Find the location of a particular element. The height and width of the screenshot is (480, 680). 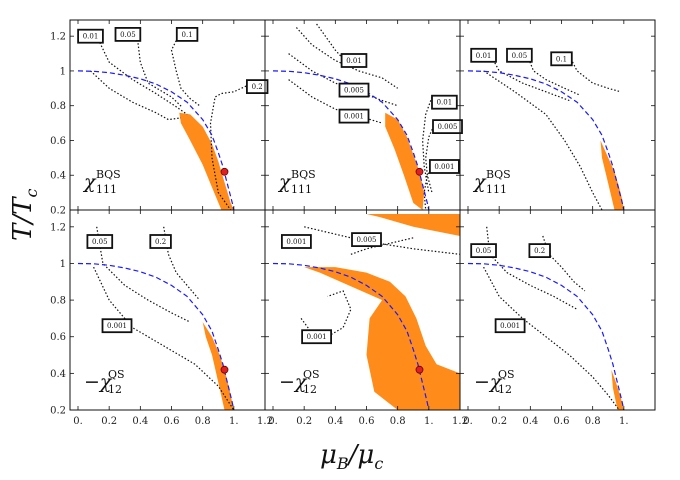

panel-p6: 0.05 0.2 0.001 −χQS 12 0. 0.2 0.4 0.6 0.8 1. is located at coordinates (557, 318).